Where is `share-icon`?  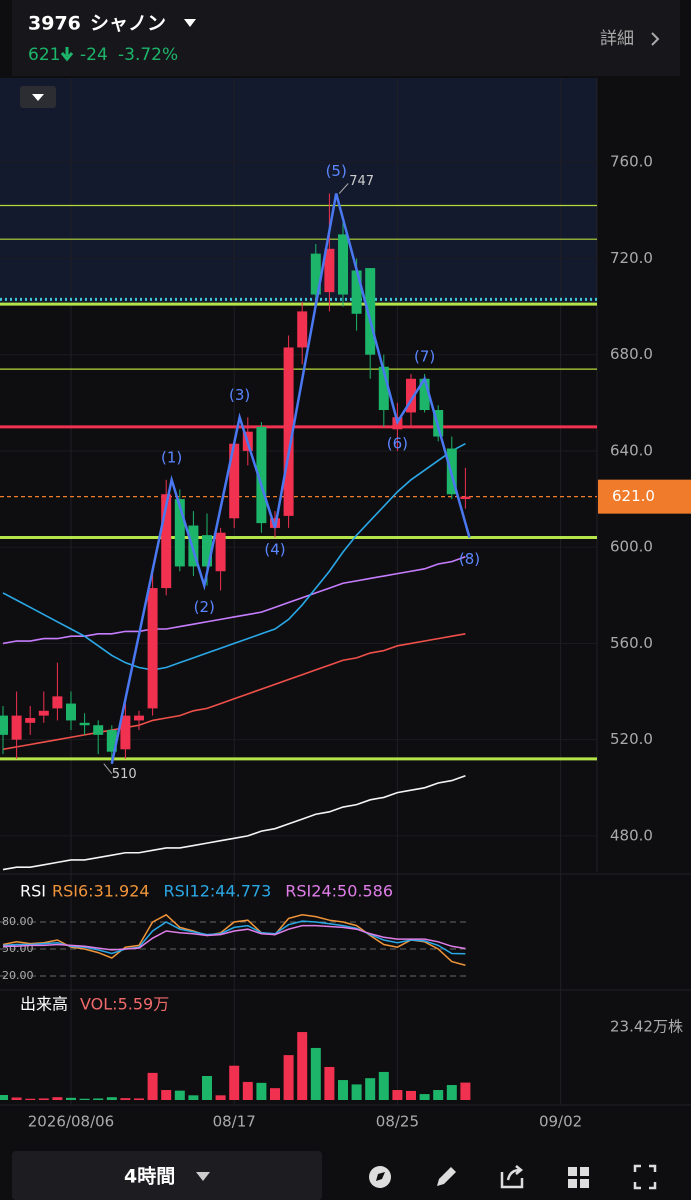 share-icon is located at coordinates (512, 1177).